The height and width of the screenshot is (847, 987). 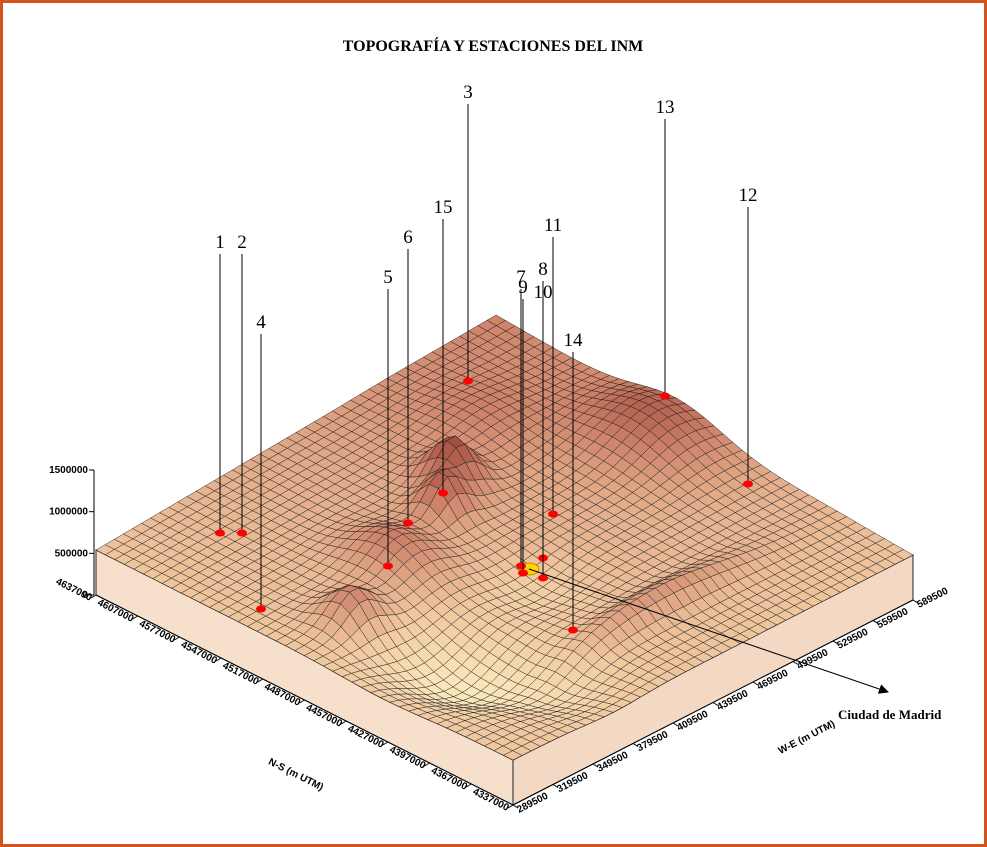 I want to click on station-label: 6, so click(x=408, y=237).